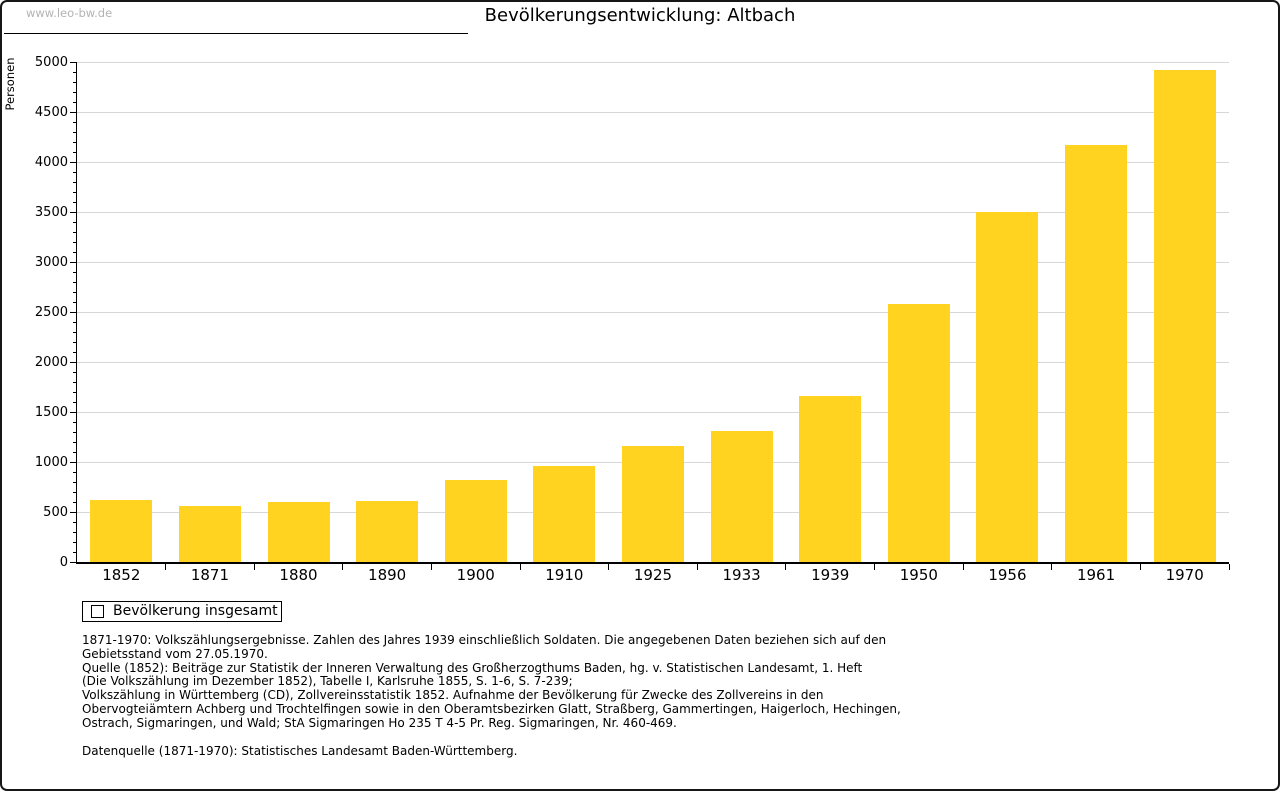 The width and height of the screenshot is (1280, 791). What do you see at coordinates (564, 575) in the screenshot?
I see `x-tick-label-1910: 1910` at bounding box center [564, 575].